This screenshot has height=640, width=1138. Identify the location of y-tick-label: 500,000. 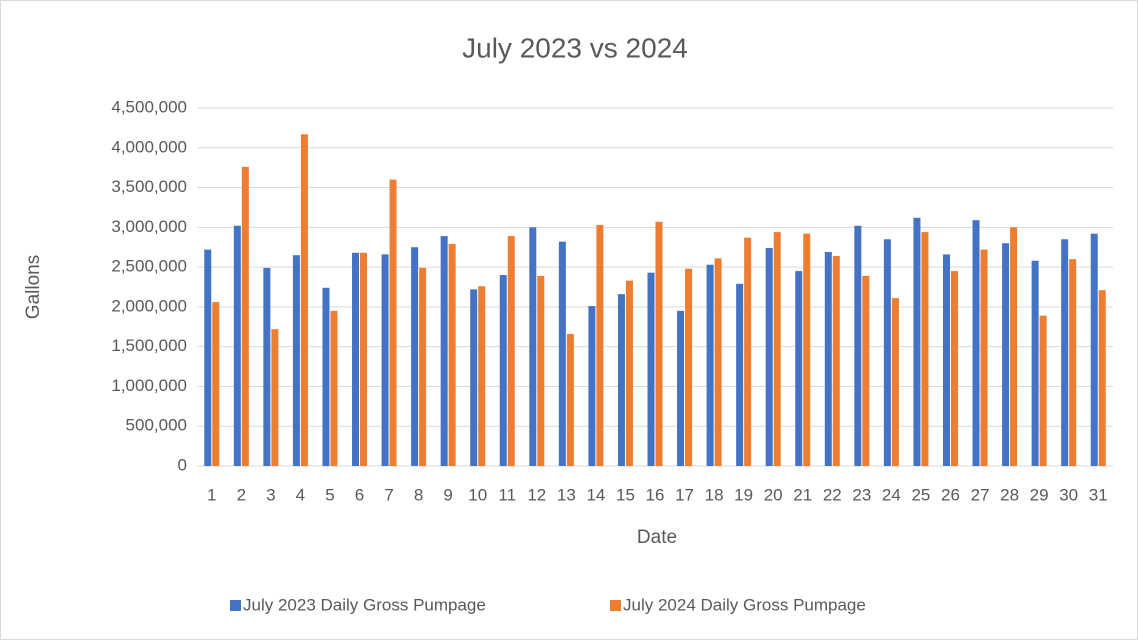
(156, 425).